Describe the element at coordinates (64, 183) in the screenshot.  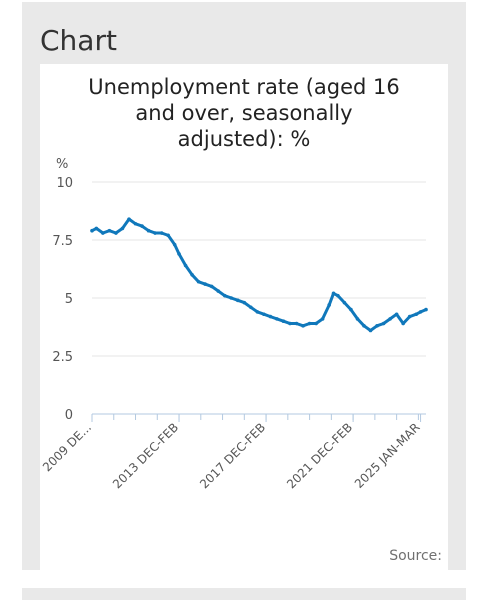
I see `y-tick-label: 10` at that location.